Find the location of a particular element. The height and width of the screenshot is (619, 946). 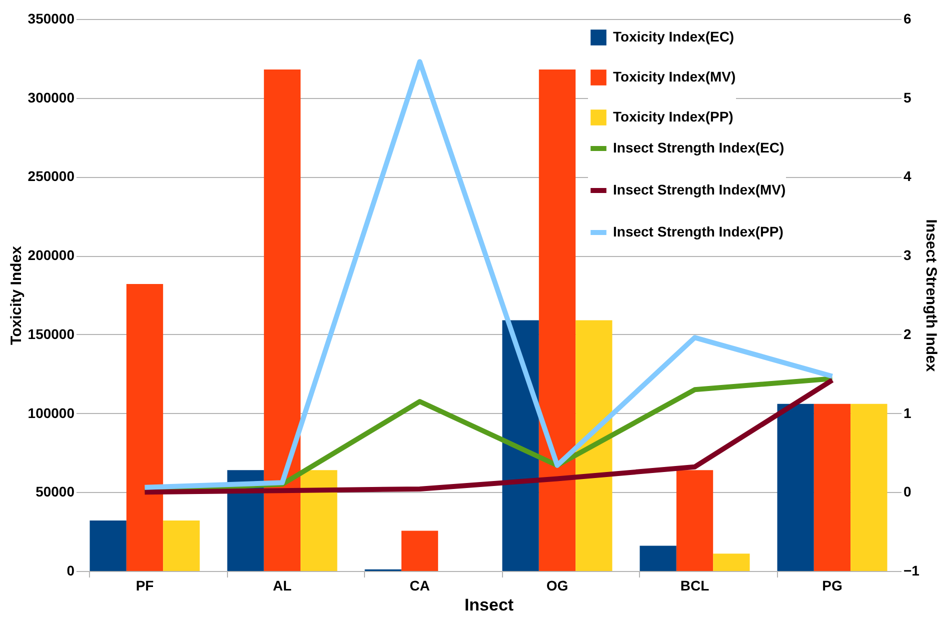

y2-tick-label: −1 is located at coordinates (912, 570).